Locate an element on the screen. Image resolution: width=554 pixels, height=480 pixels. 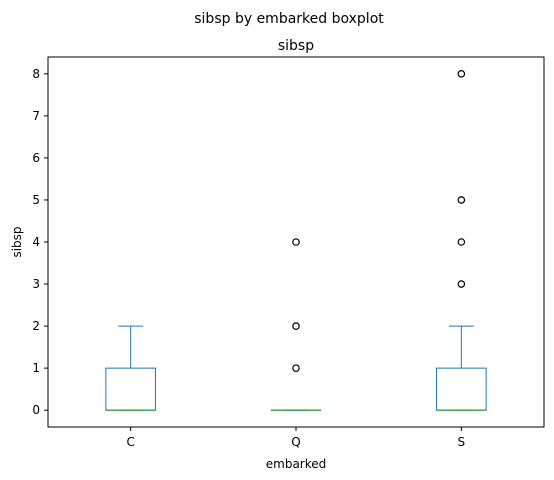
x-tick-label: S is located at coordinates (462, 442).